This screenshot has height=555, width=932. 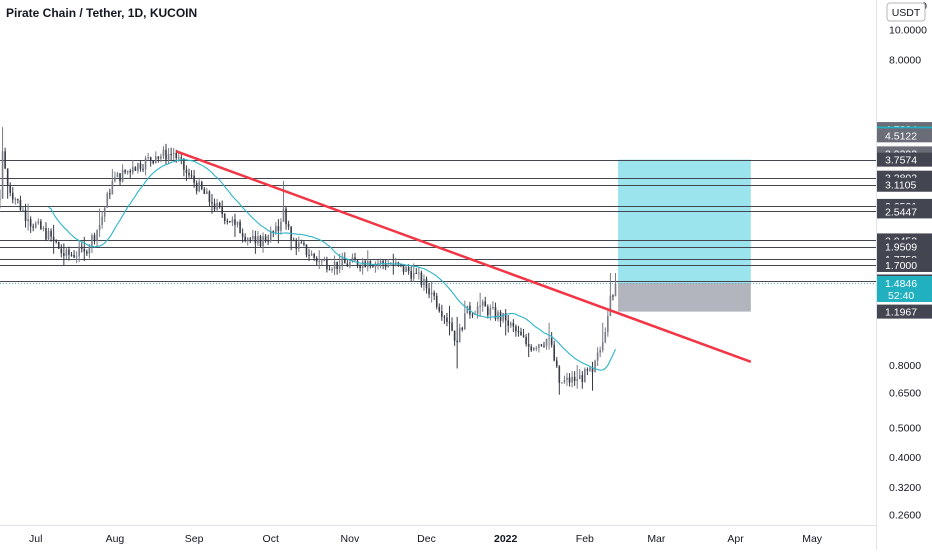 I want to click on x-axis-ticks: Jul Aug Sep Oct Nov Dec 2022 Feb Mar Apr May, so click(x=426, y=539).